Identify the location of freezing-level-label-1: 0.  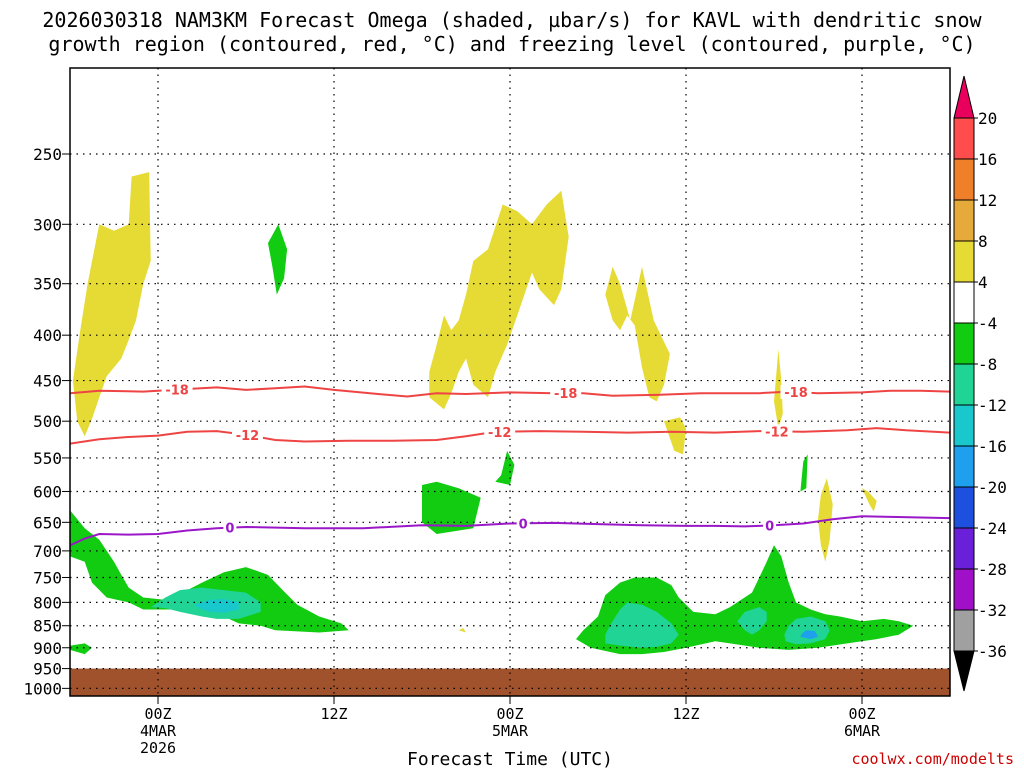
(523, 524).